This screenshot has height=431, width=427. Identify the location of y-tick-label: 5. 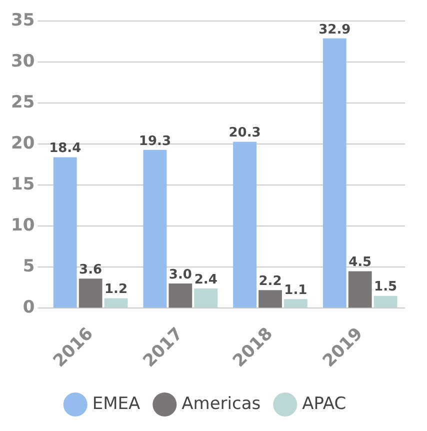
(28, 266).